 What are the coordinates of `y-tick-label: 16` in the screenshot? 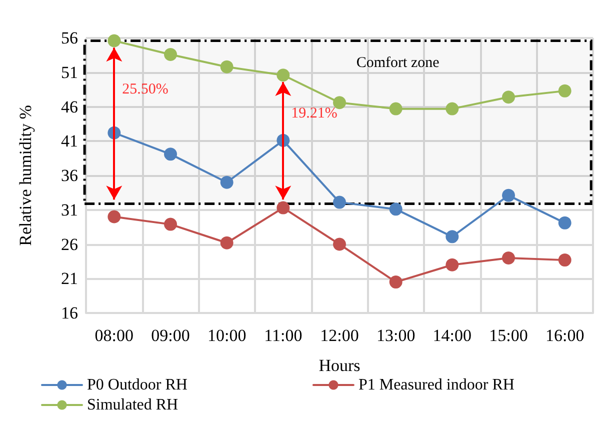 It's located at (69, 313).